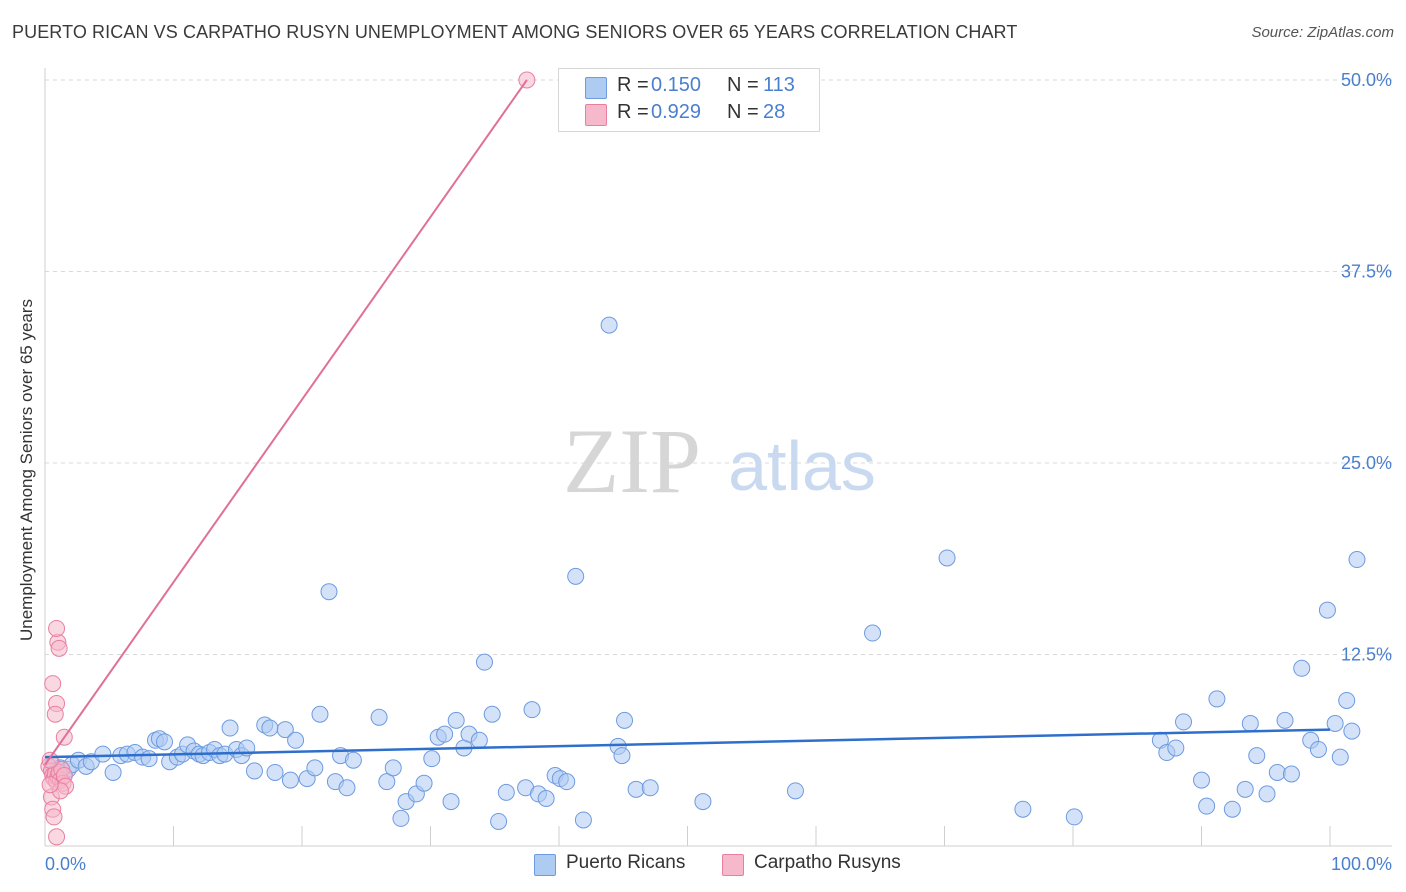 The image size is (1406, 892). Describe the element at coordinates (1366, 655) in the screenshot. I see `y-tick-label: 12.5%` at that location.